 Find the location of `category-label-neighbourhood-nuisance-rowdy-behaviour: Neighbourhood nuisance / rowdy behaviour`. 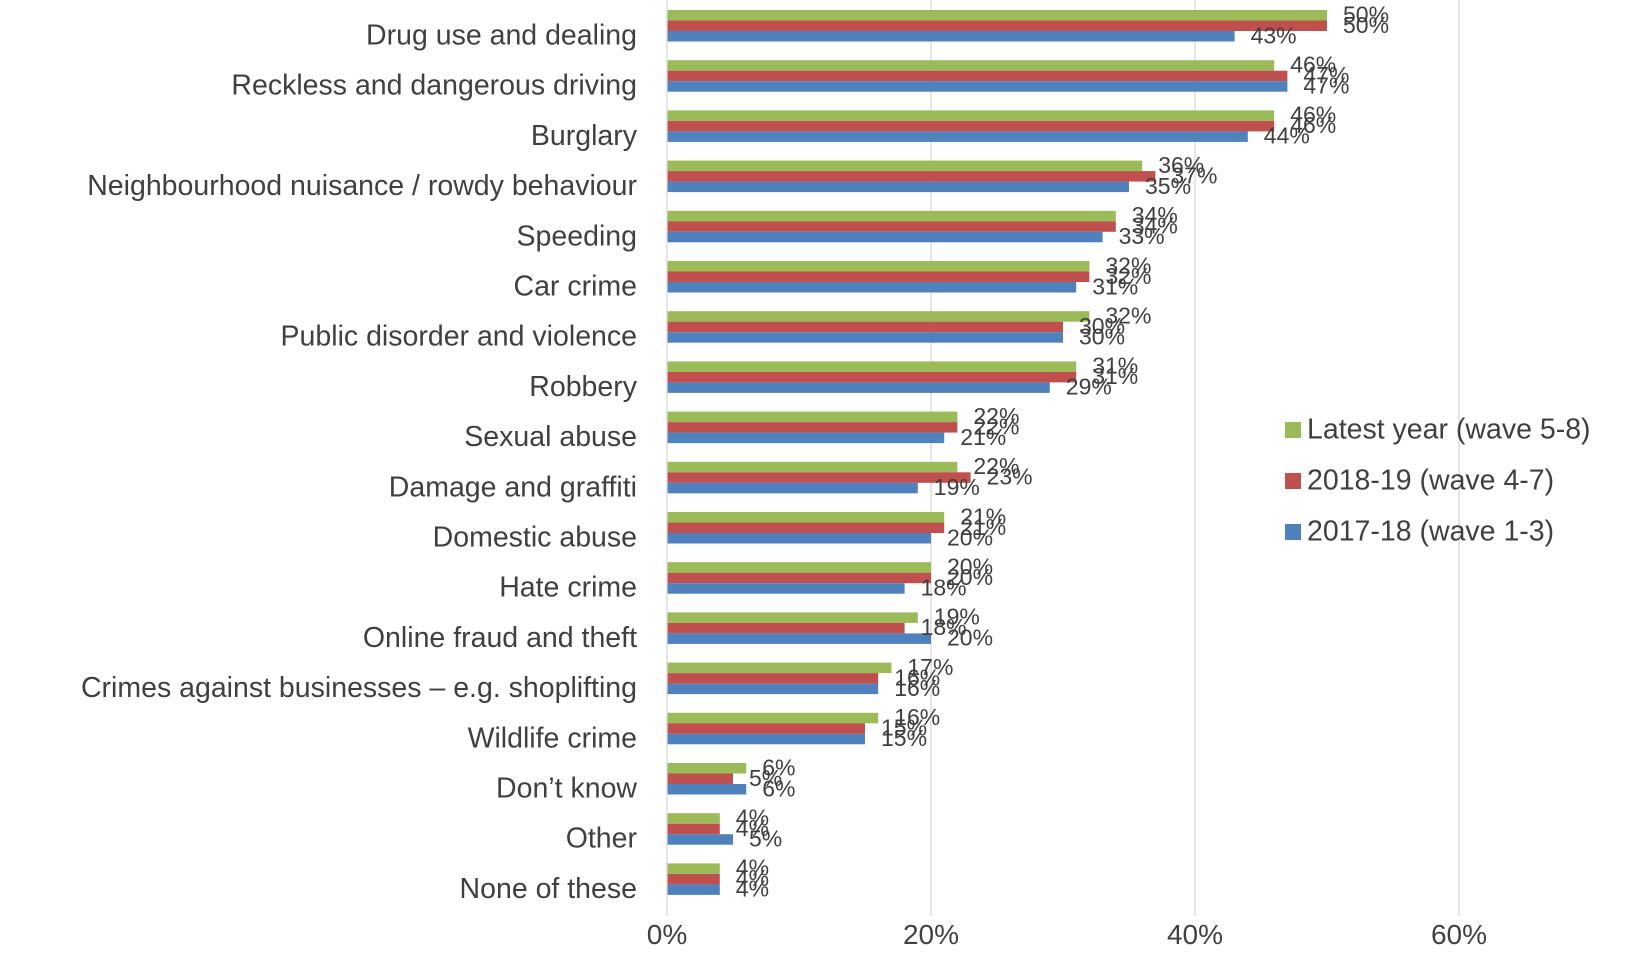

category-label-neighbourhood-nuisance-rowdy-behaviour: Neighbourhood nuisance / rowdy behaviour is located at coordinates (362, 186).